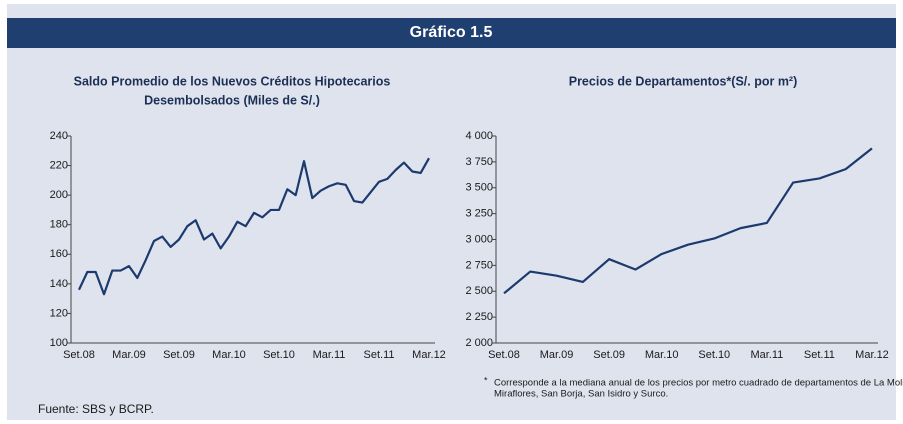  Describe the element at coordinates (59, 343) in the screenshot. I see `y-tick-label: 100` at that location.